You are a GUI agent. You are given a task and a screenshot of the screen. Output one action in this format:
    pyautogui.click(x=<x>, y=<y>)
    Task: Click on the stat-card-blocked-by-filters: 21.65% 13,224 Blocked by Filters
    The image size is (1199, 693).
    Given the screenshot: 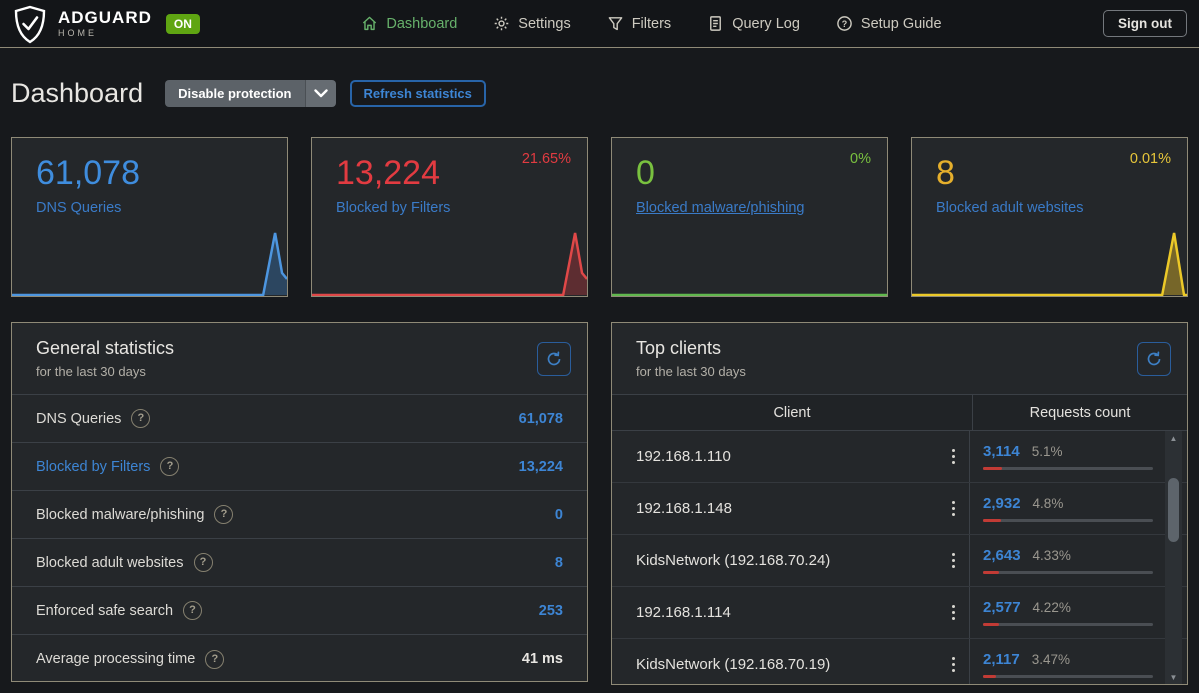 What is the action you would take?
    pyautogui.click(x=449, y=217)
    